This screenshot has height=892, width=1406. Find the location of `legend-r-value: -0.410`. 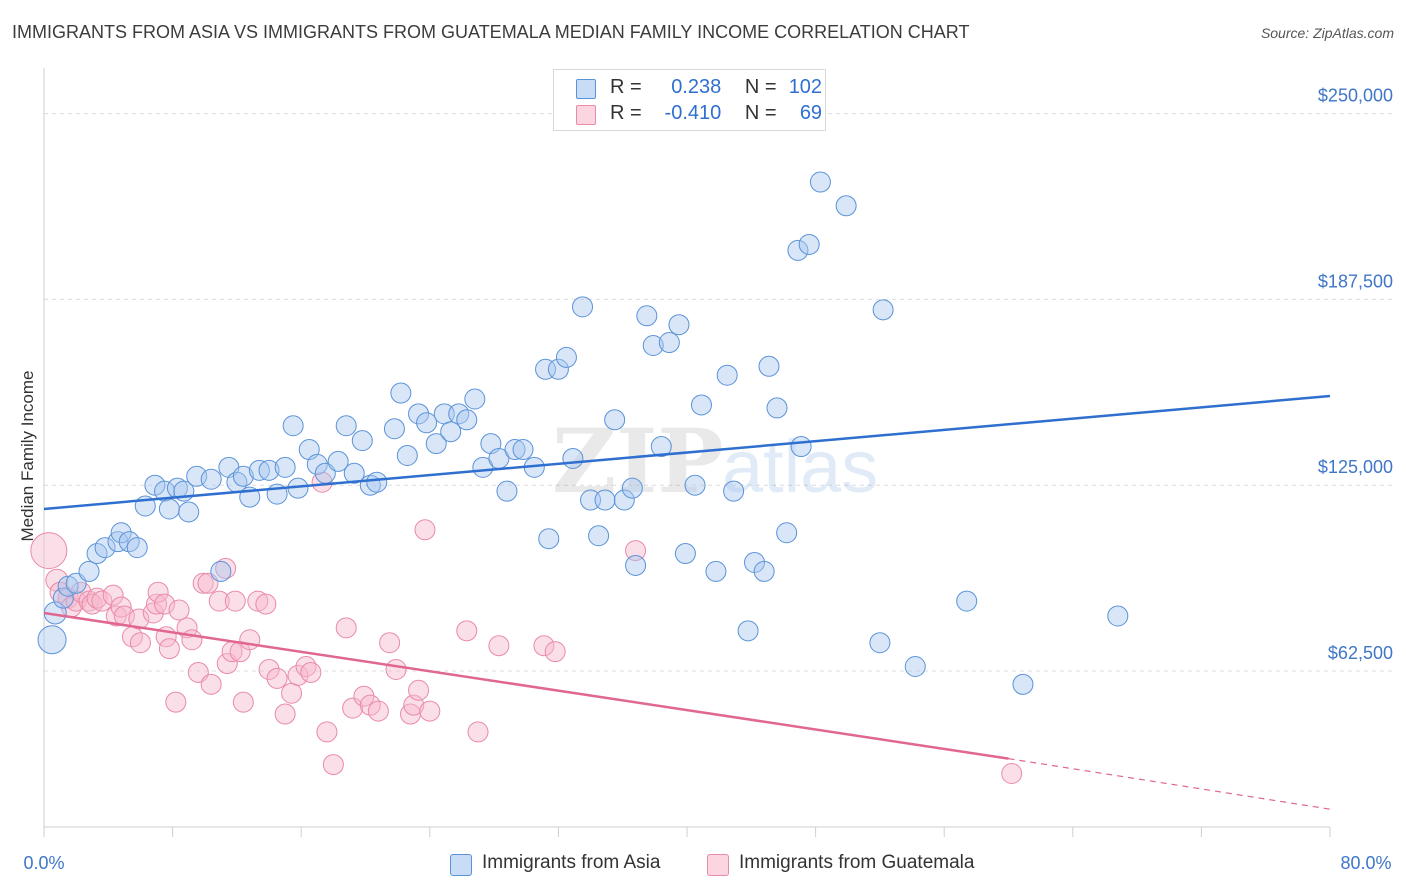

legend-r-value: -0.410 is located at coordinates (693, 113).